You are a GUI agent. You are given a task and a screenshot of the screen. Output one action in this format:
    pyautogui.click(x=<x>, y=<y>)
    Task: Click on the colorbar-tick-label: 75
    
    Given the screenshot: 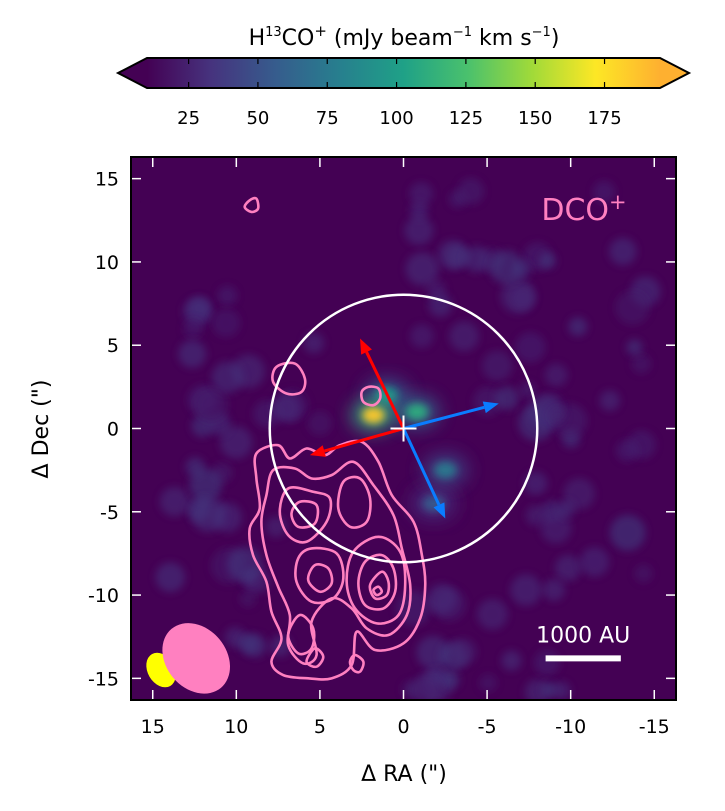 What is the action you would take?
    pyautogui.click(x=327, y=118)
    